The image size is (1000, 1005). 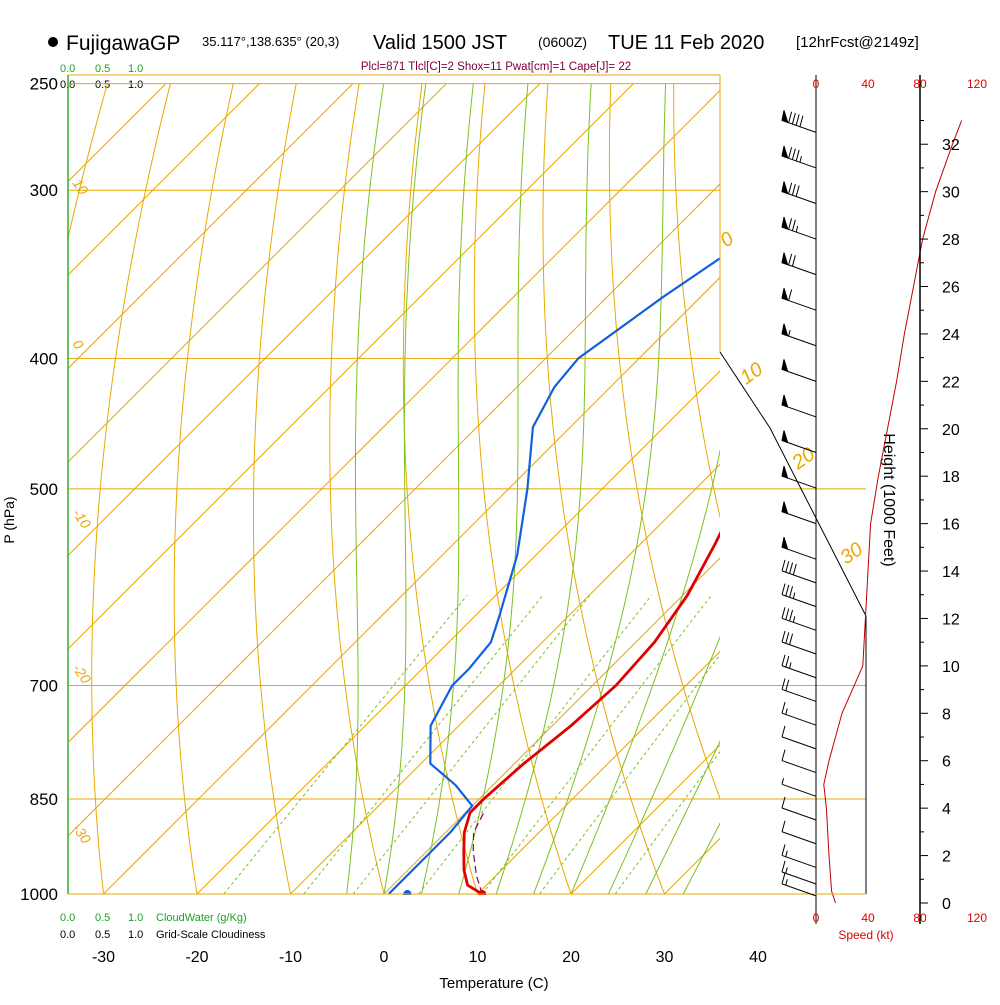 I want to click on temperature-tick-label: 30, so click(x=665, y=957).